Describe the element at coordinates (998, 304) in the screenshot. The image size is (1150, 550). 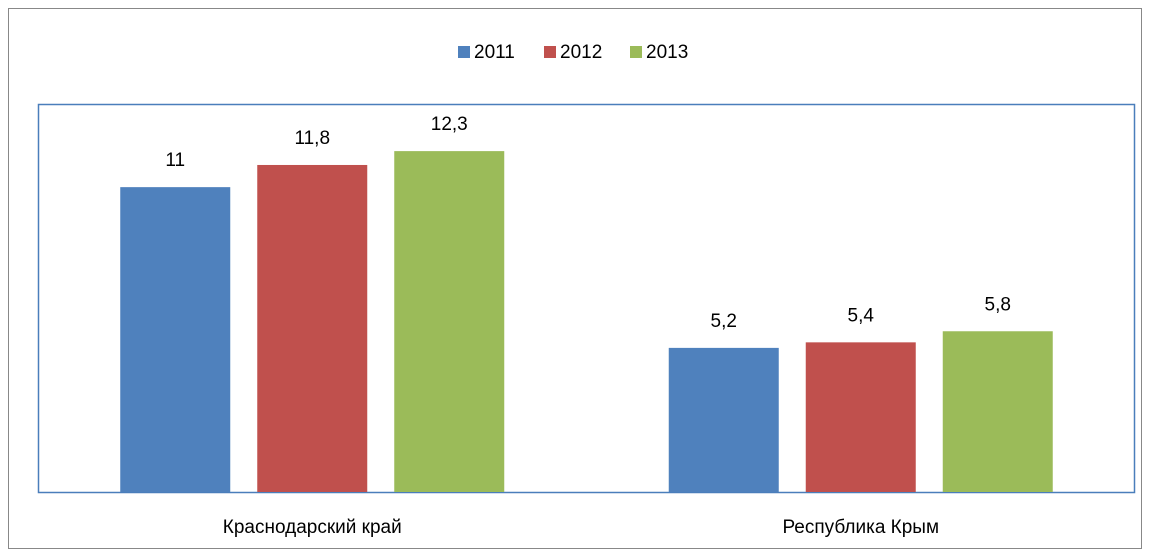
I see `data-label: 5,8` at that location.